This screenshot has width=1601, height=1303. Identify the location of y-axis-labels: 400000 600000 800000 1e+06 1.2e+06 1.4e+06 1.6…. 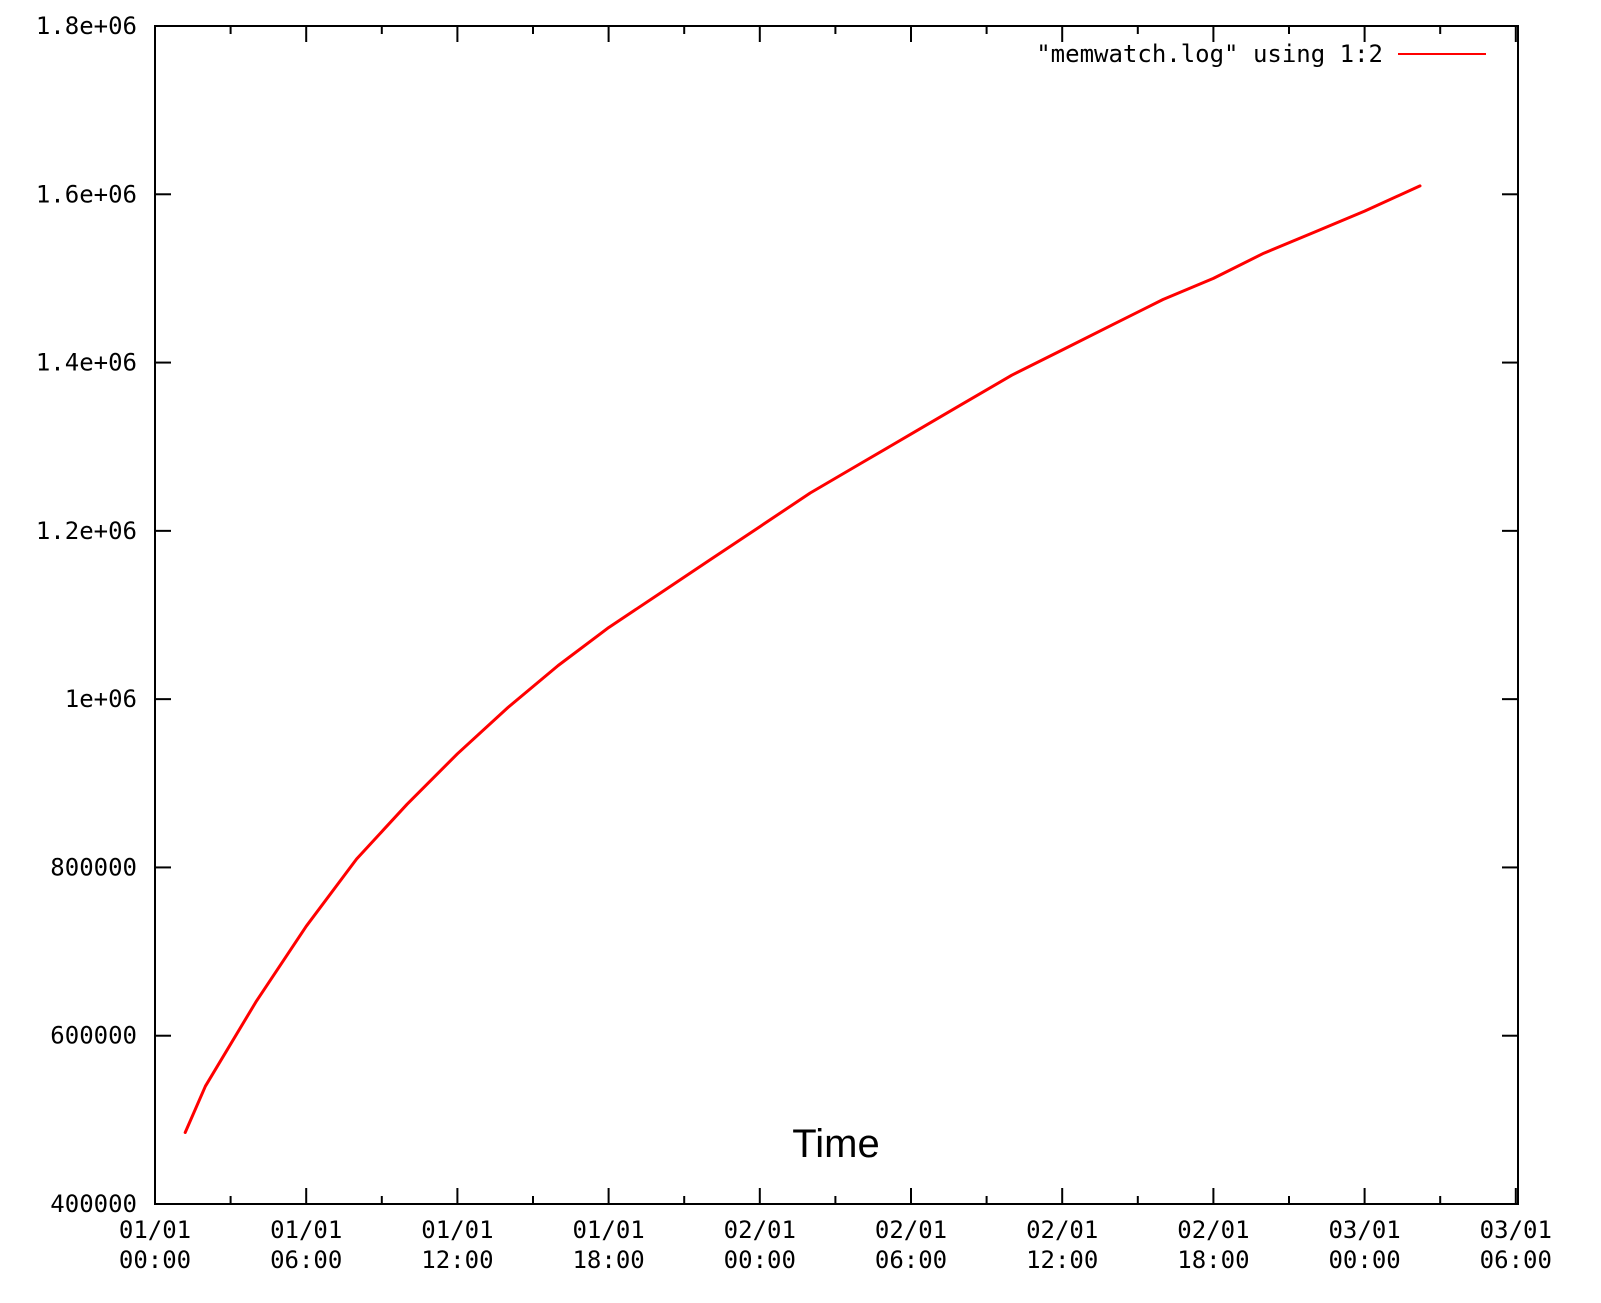
(86, 615).